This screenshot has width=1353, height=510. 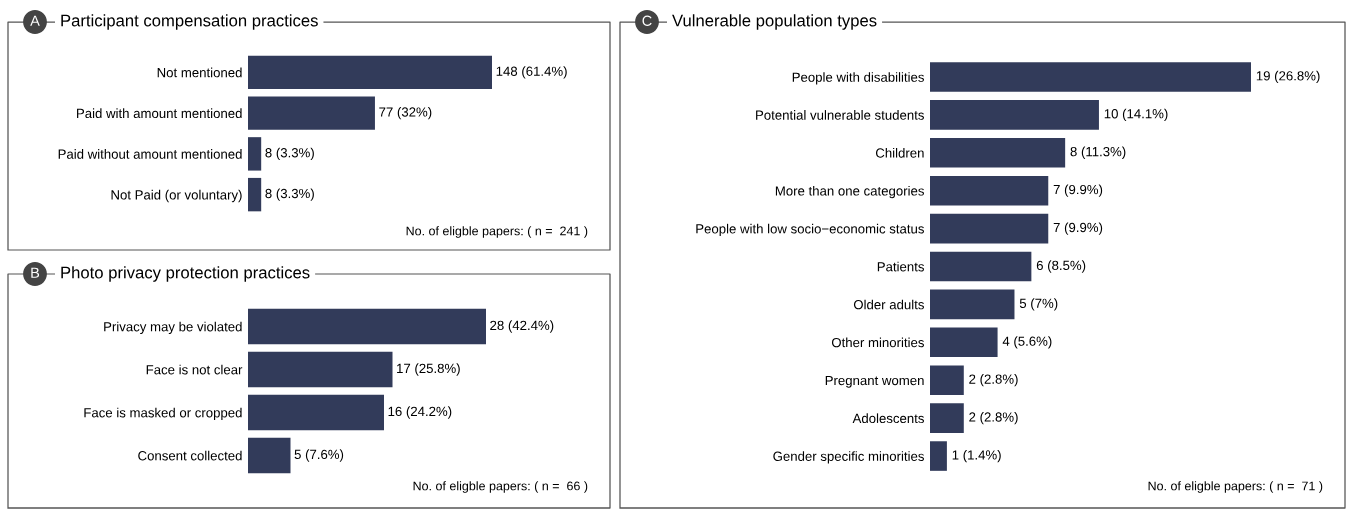 What do you see at coordinates (888, 418) in the screenshot?
I see `y-tick-label: Adolescents` at bounding box center [888, 418].